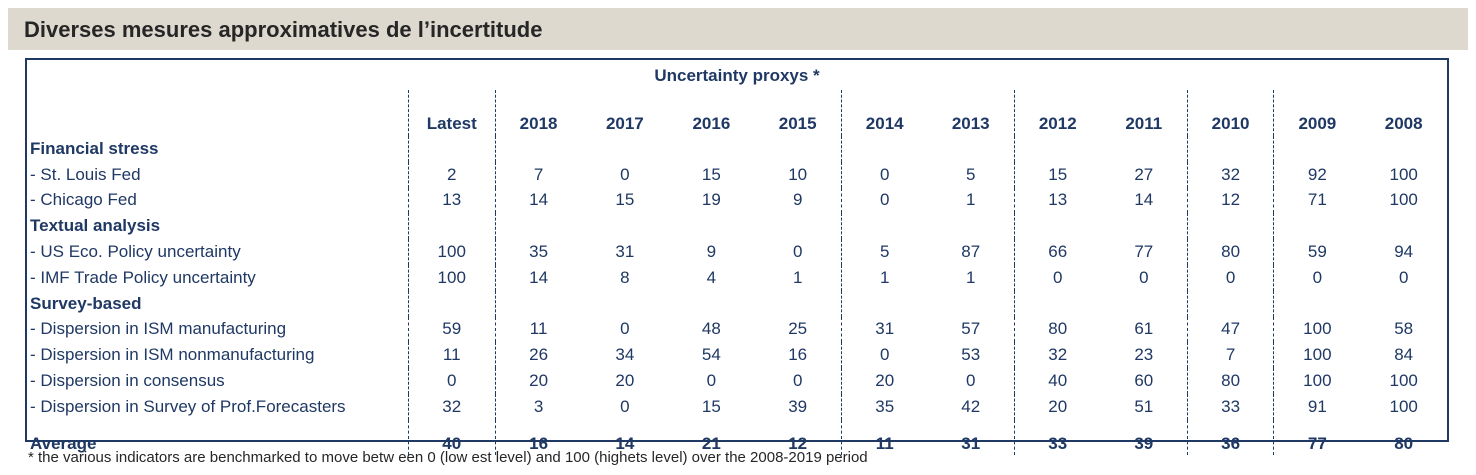  I want to click on table-cell: 27, so click(1144, 174).